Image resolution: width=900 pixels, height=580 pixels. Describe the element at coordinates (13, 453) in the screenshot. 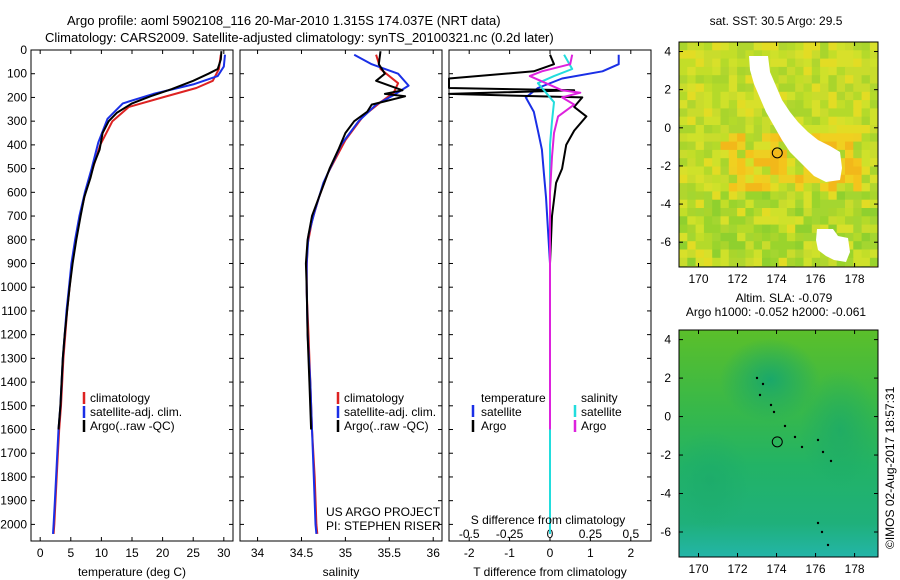

I see `depth-tick-label: 1700` at that location.